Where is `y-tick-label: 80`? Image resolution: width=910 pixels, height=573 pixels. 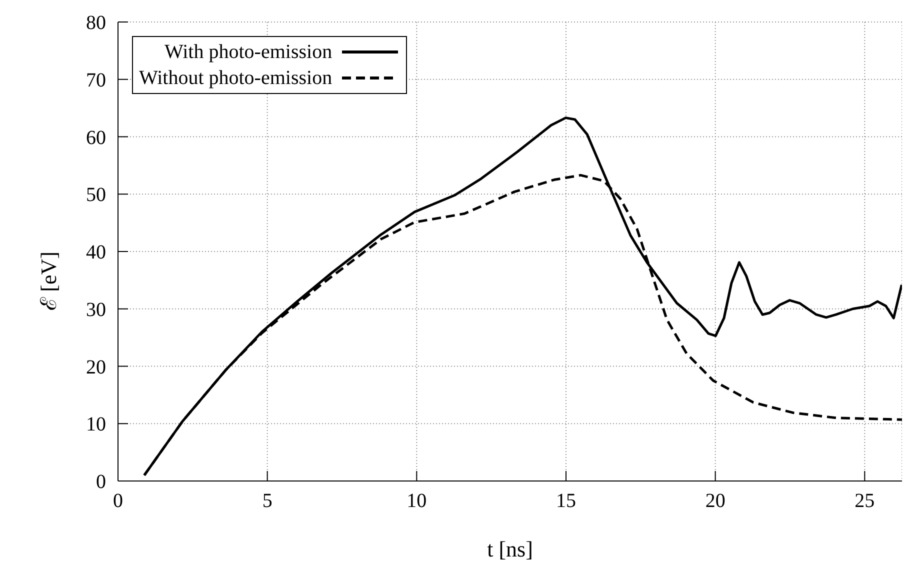
y-tick-label: 80 is located at coordinates (96, 23).